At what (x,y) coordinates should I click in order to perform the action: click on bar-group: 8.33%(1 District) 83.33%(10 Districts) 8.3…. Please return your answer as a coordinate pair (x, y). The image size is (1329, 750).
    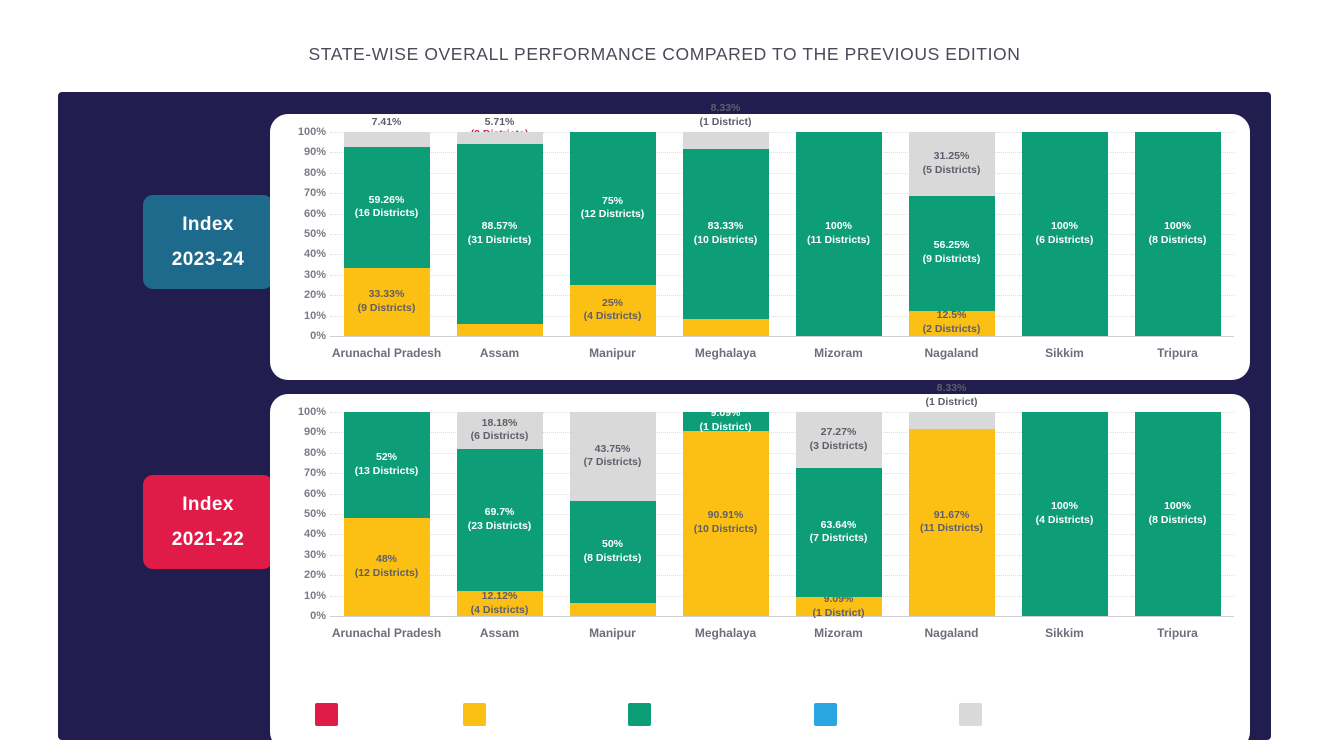
    Looking at the image, I should click on (725, 219).